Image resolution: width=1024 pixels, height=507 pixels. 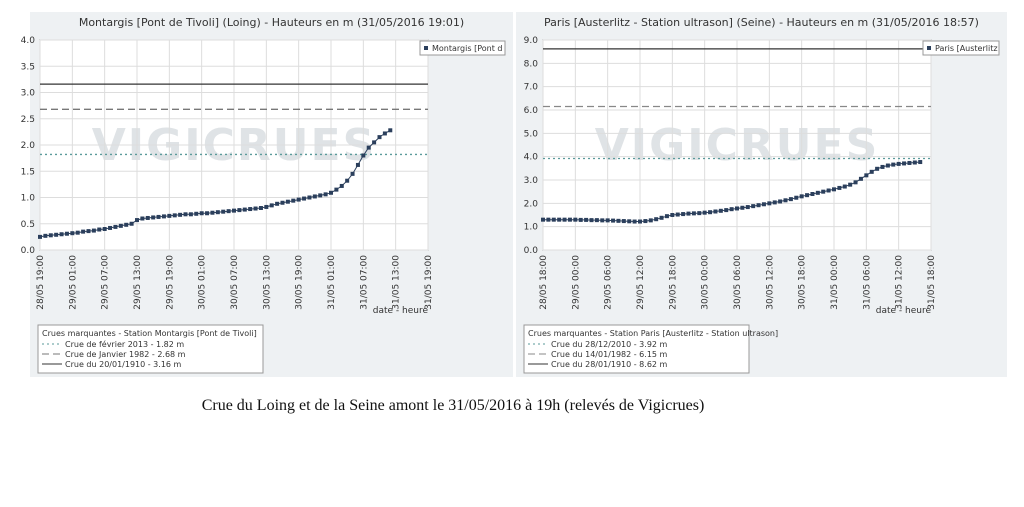 What do you see at coordinates (429, 282) in the screenshot?
I see `x-tick-label: 31/05 19:00` at bounding box center [429, 282].